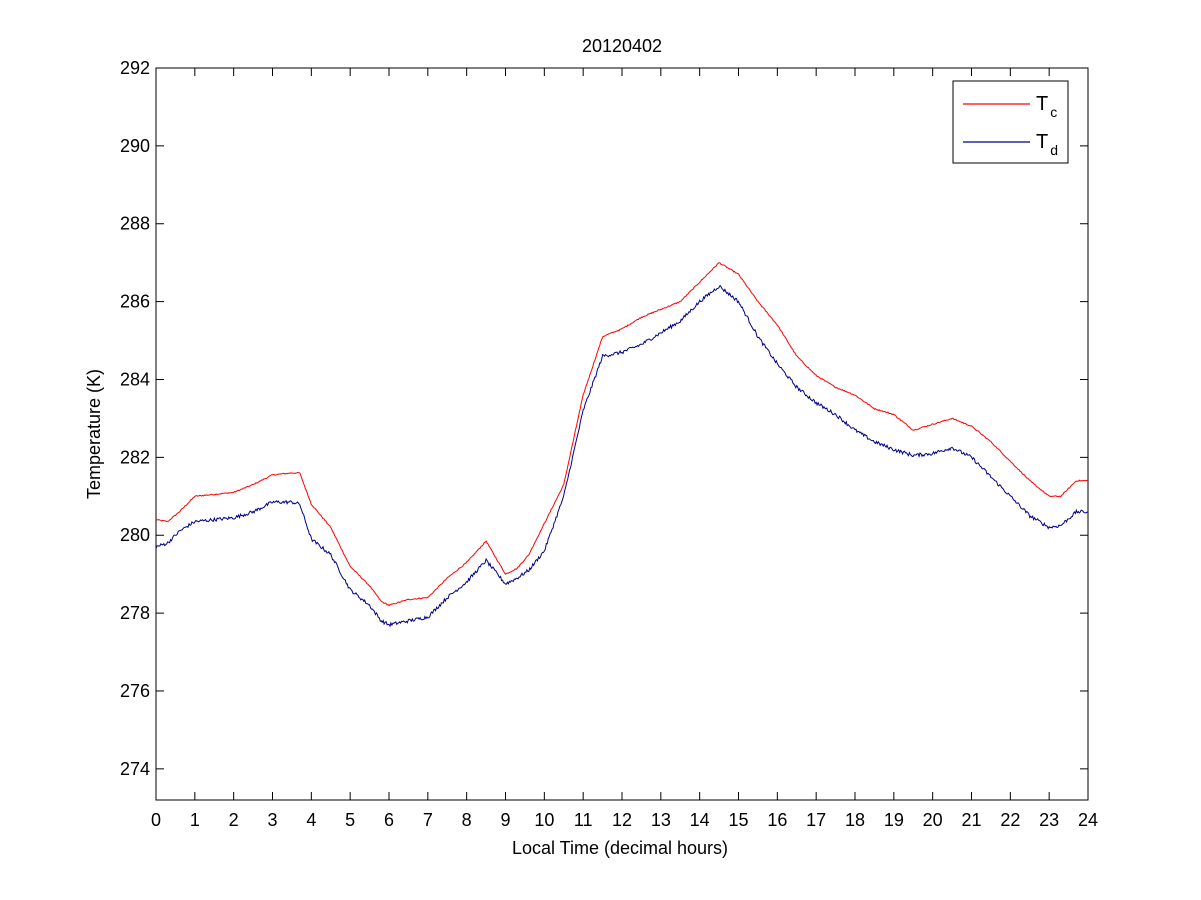  What do you see at coordinates (1042, 104) in the screenshot?
I see `legend-name-tc: T` at bounding box center [1042, 104].